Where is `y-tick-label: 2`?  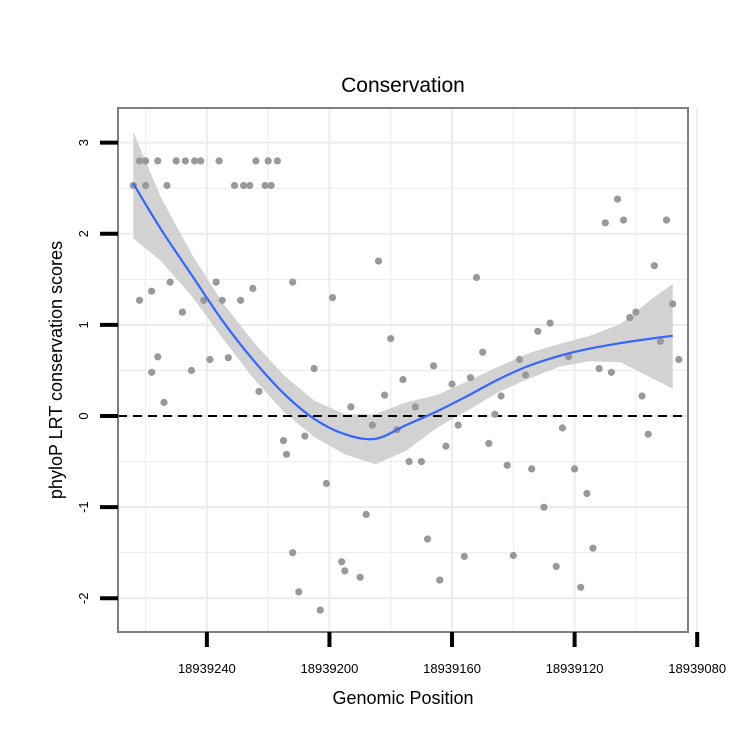 y-tick-label: 2 is located at coordinates (83, 233).